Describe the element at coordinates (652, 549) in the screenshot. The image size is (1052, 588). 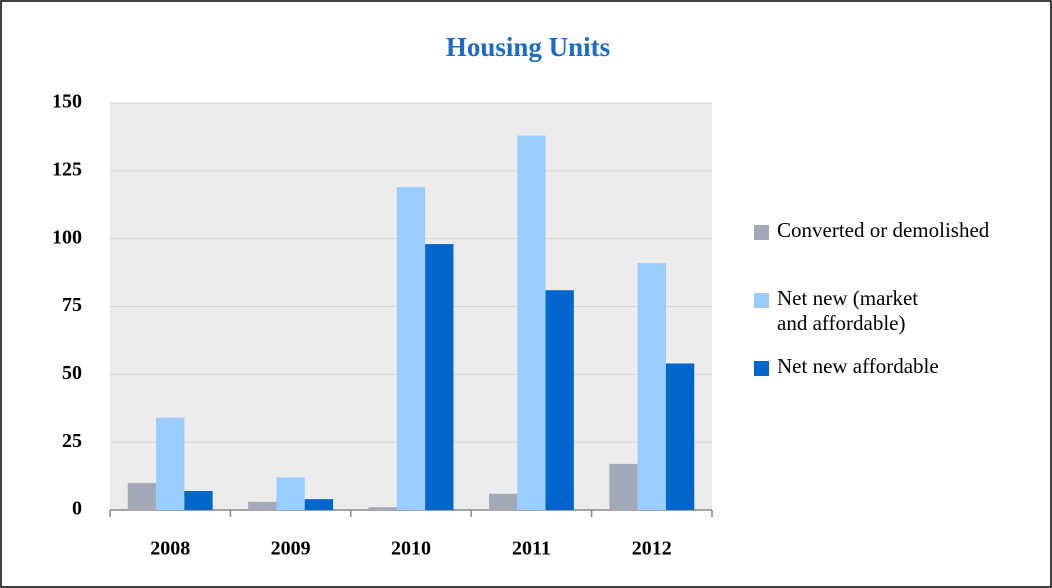
I see `x-tick-label: 2012` at that location.